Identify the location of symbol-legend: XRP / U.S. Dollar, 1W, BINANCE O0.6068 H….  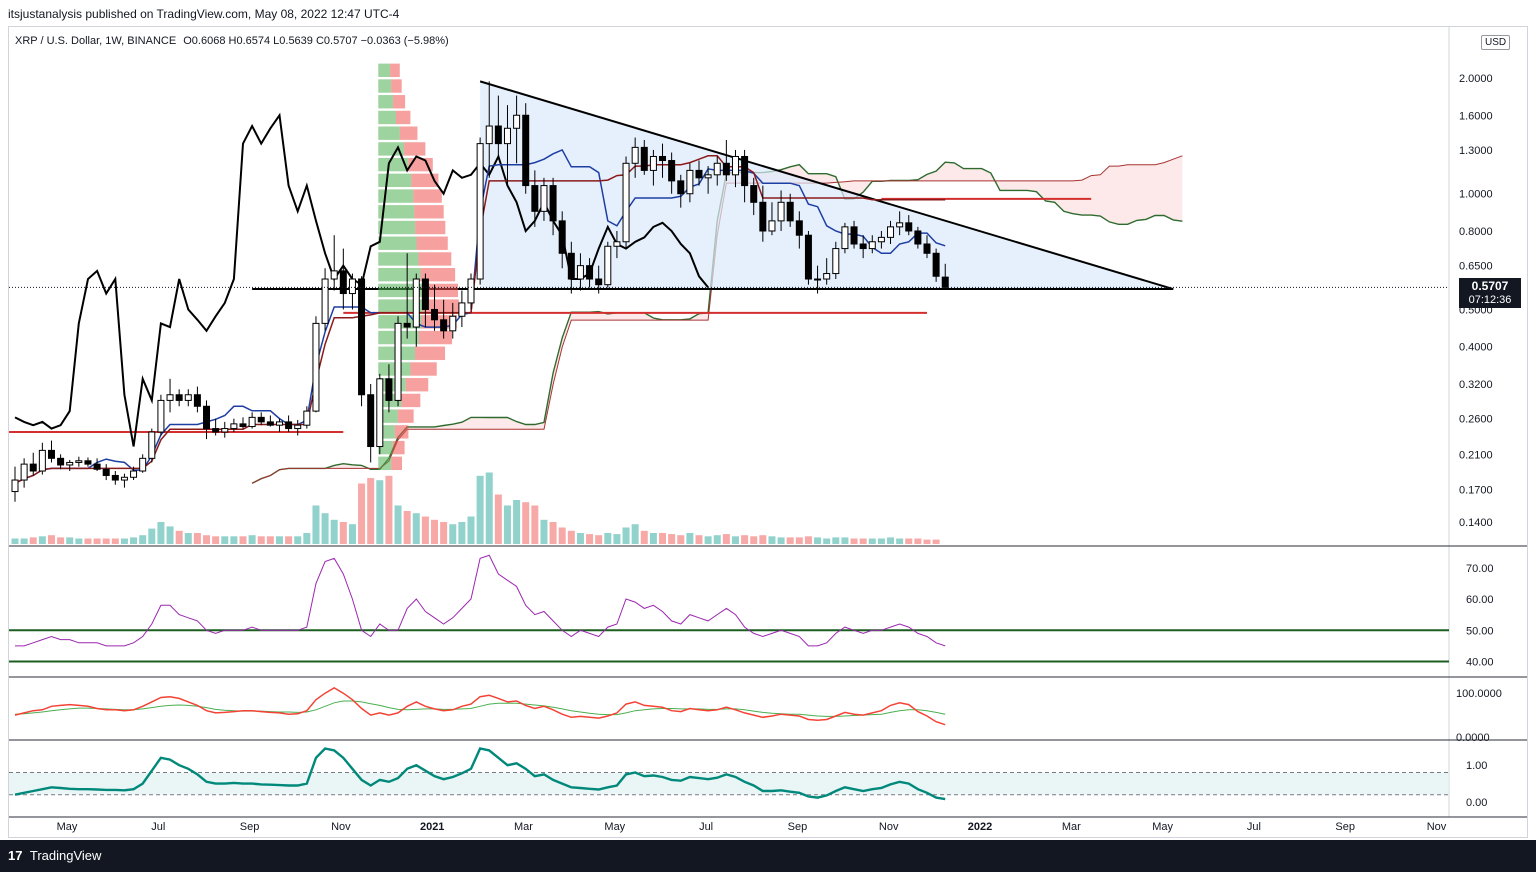
(232, 41).